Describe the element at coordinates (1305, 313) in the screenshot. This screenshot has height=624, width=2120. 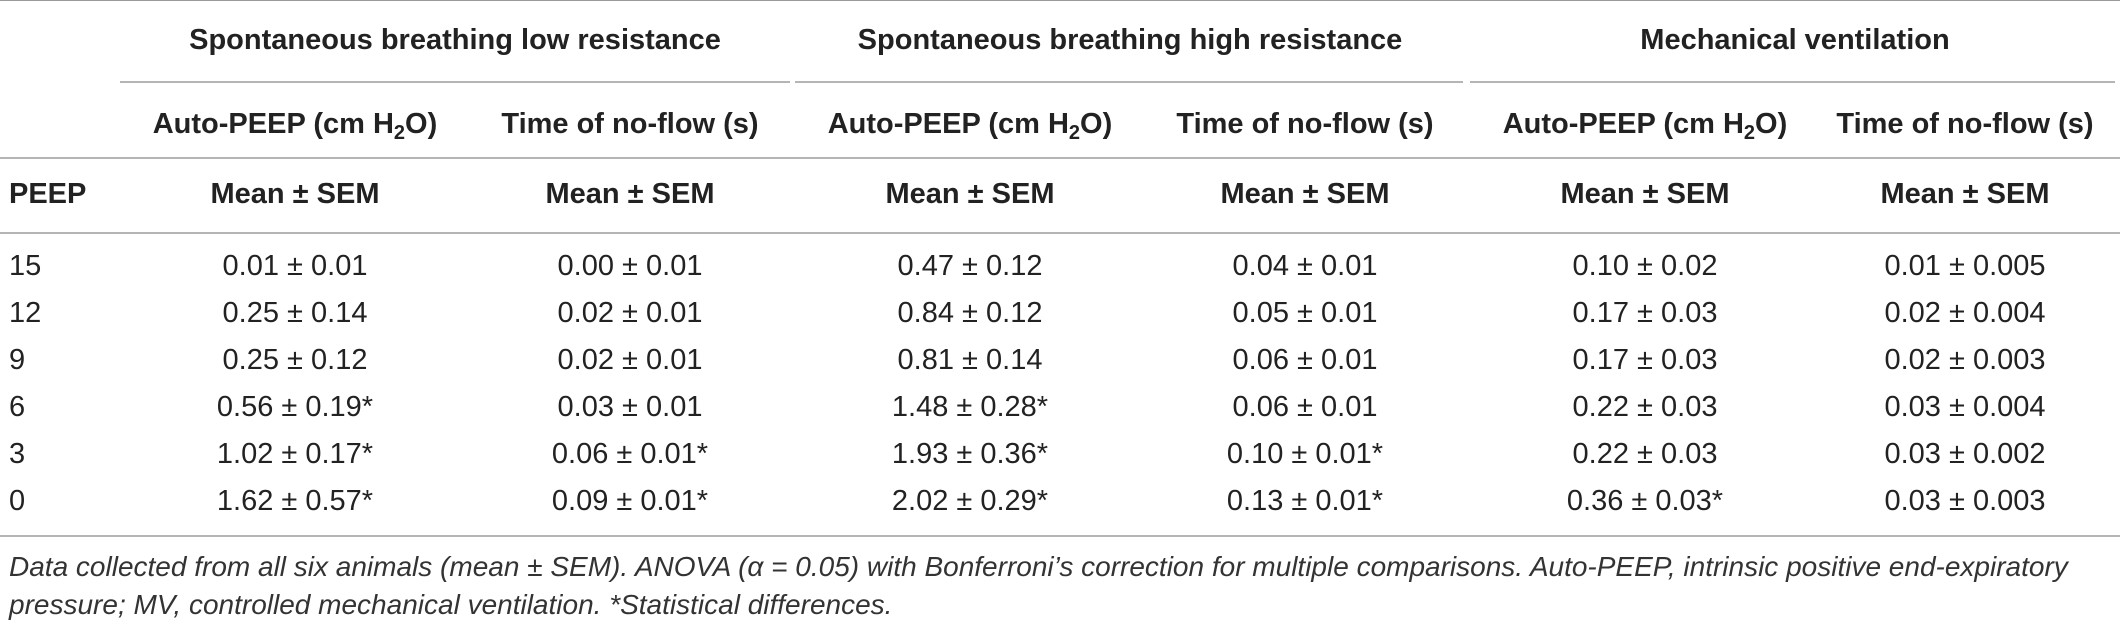
I see `data-cell: 0.05 ± 0.01` at that location.